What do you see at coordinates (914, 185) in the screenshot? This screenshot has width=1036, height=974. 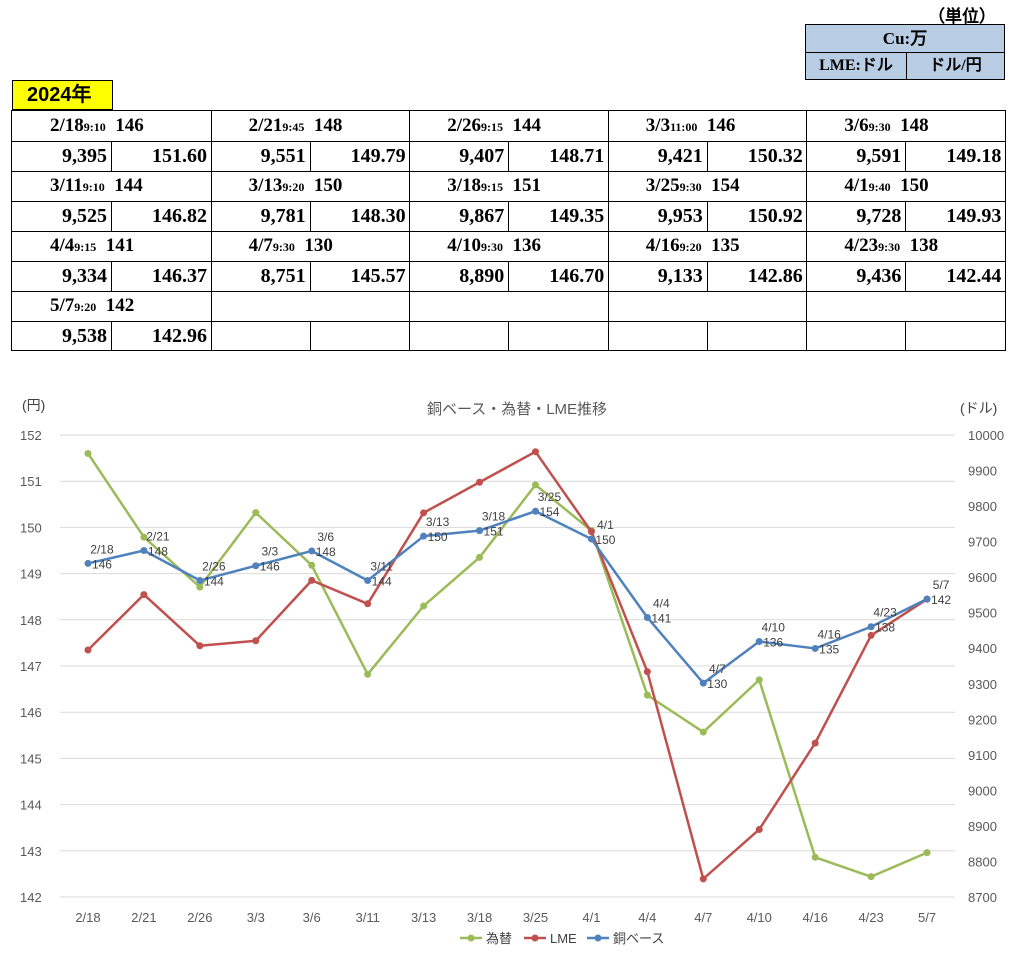 I see `entry-cu-price: 150` at bounding box center [914, 185].